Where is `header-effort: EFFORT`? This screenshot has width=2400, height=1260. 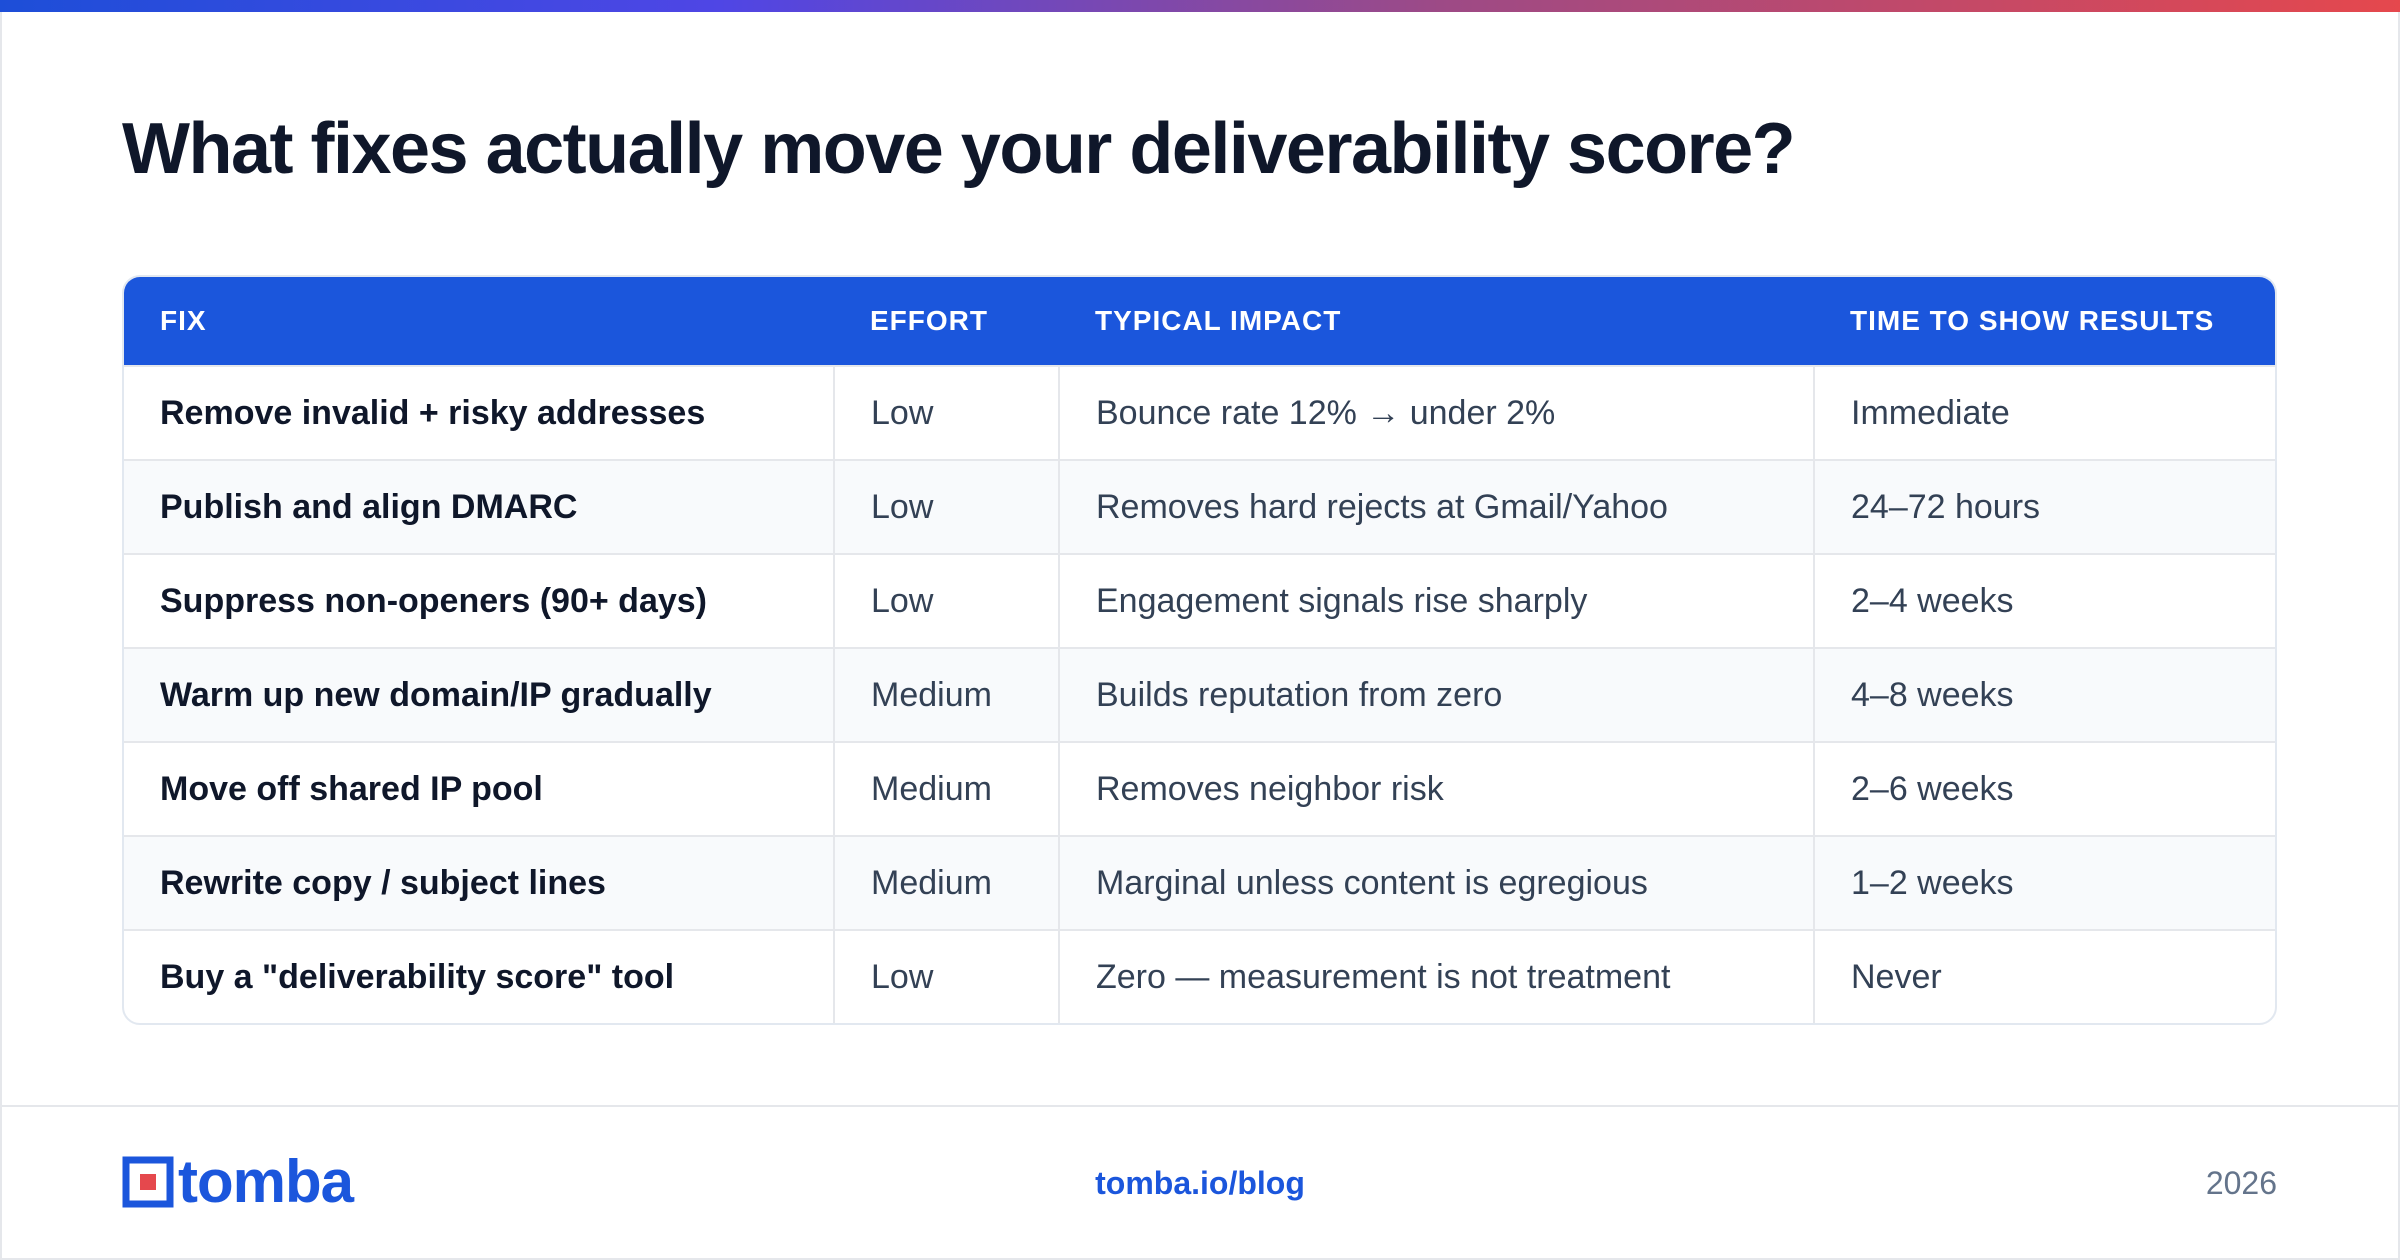
header-effort: EFFORT is located at coordinates (946, 321).